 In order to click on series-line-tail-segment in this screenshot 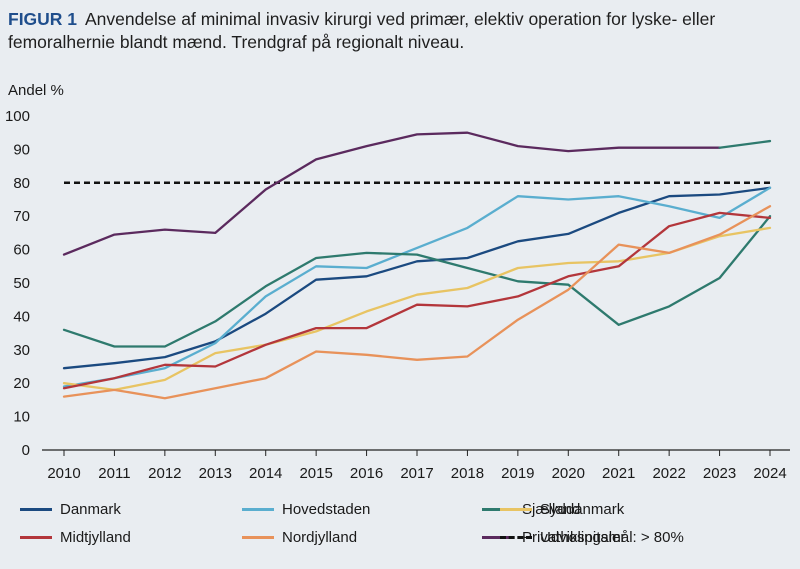, I will do `click(745, 144)`.